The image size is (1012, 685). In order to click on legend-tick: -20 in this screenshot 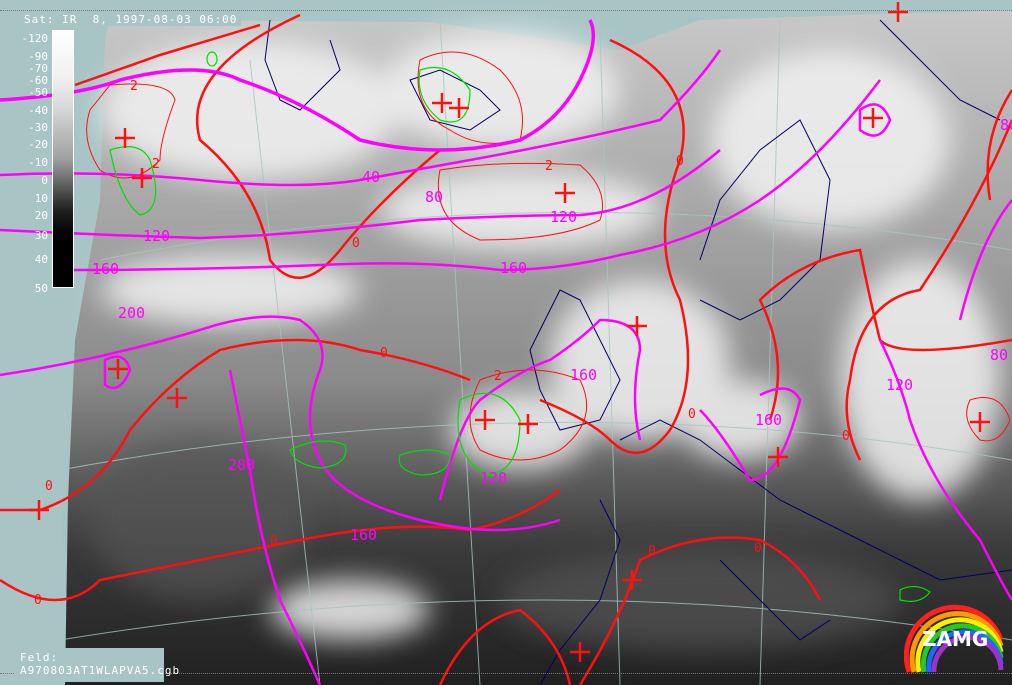, I will do `click(38, 144)`.